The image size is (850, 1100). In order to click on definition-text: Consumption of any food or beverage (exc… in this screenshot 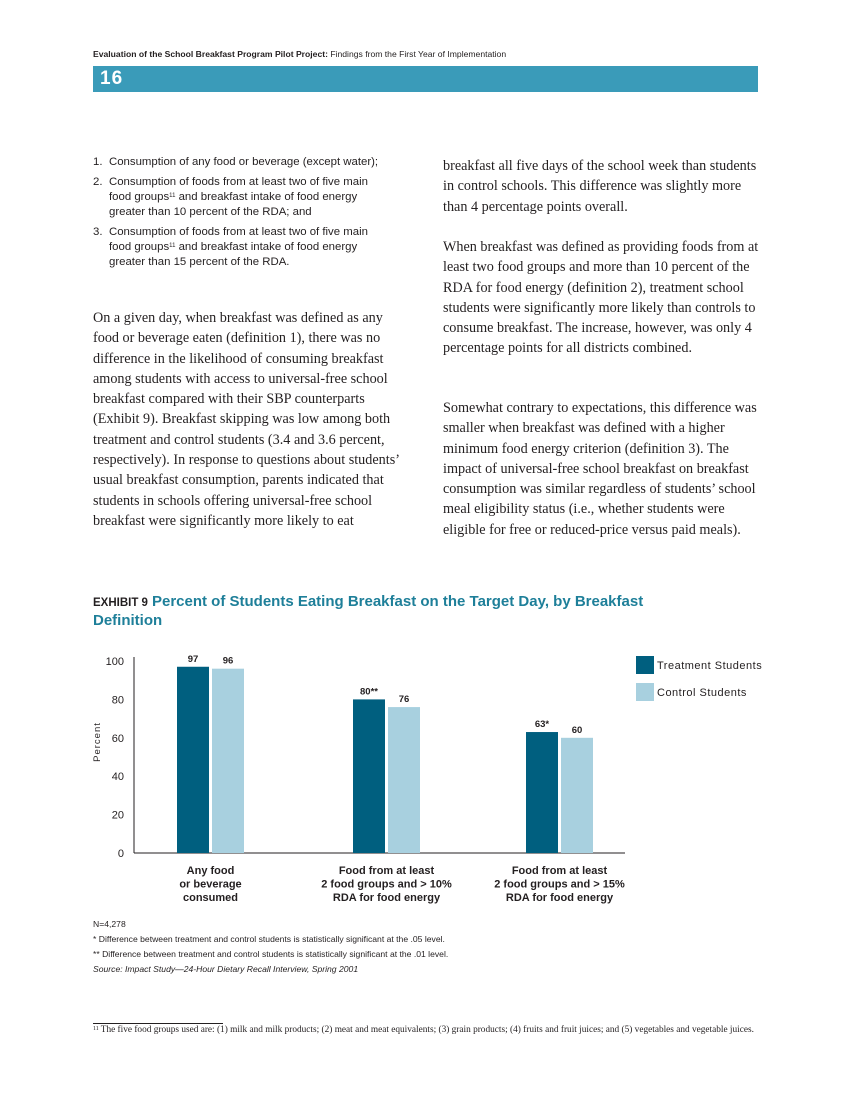, I will do `click(244, 162)`.